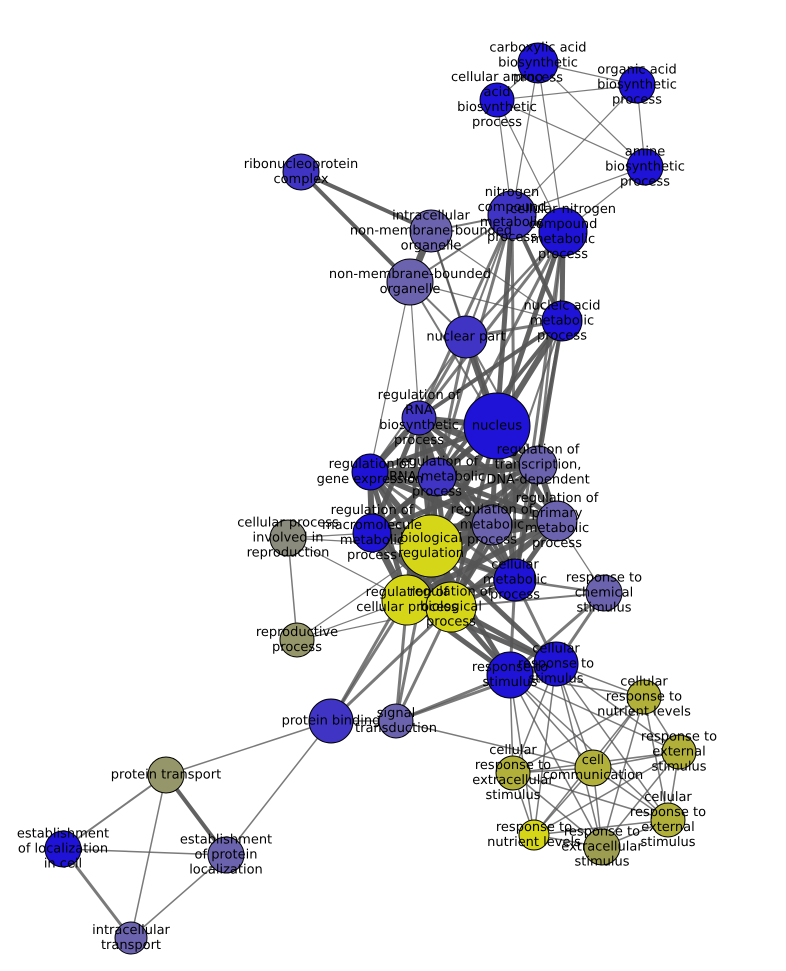 The height and width of the screenshot is (971, 786). What do you see at coordinates (331, 721) in the screenshot?
I see `graph-node-protein_binding` at bounding box center [331, 721].